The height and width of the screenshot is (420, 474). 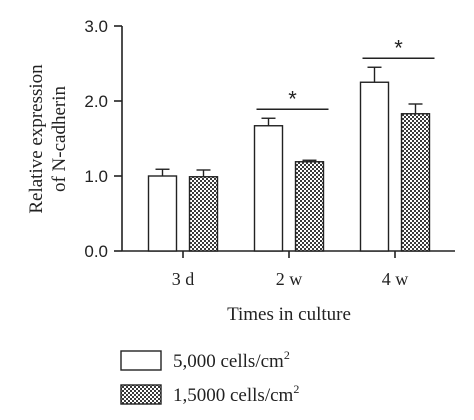 What do you see at coordinates (209, 377) in the screenshot?
I see `legend: 5,000 cells/cm2 1,5000 cells/cm2` at bounding box center [209, 377].